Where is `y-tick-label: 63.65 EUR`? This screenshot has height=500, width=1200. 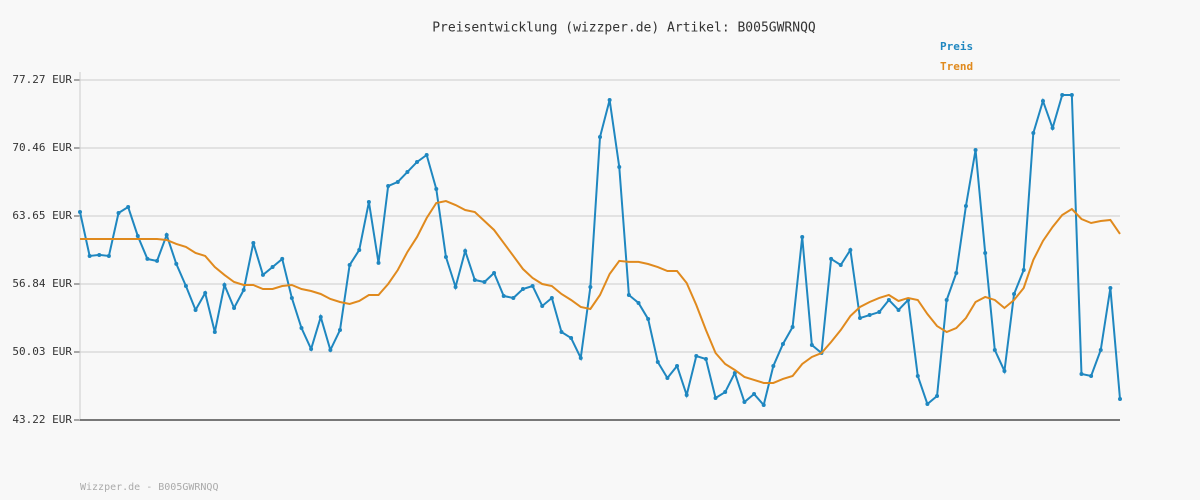
y-tick-label: 63.65 EUR is located at coordinates (42, 215).